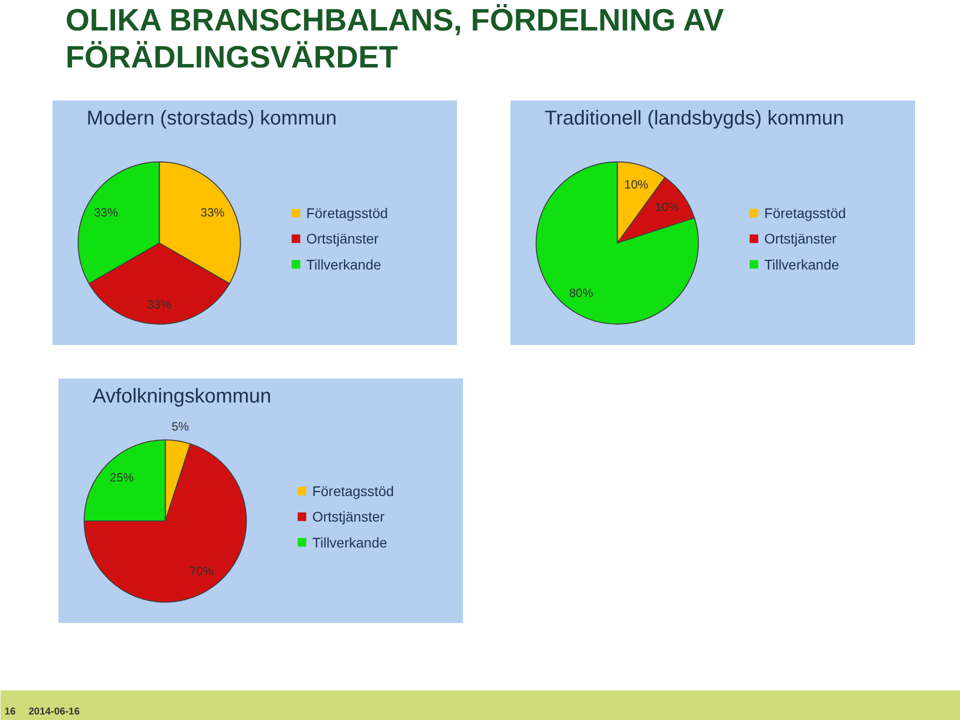  What do you see at coordinates (211, 118) in the screenshot?
I see `chart-title: Modern (storstads) kommun` at bounding box center [211, 118].